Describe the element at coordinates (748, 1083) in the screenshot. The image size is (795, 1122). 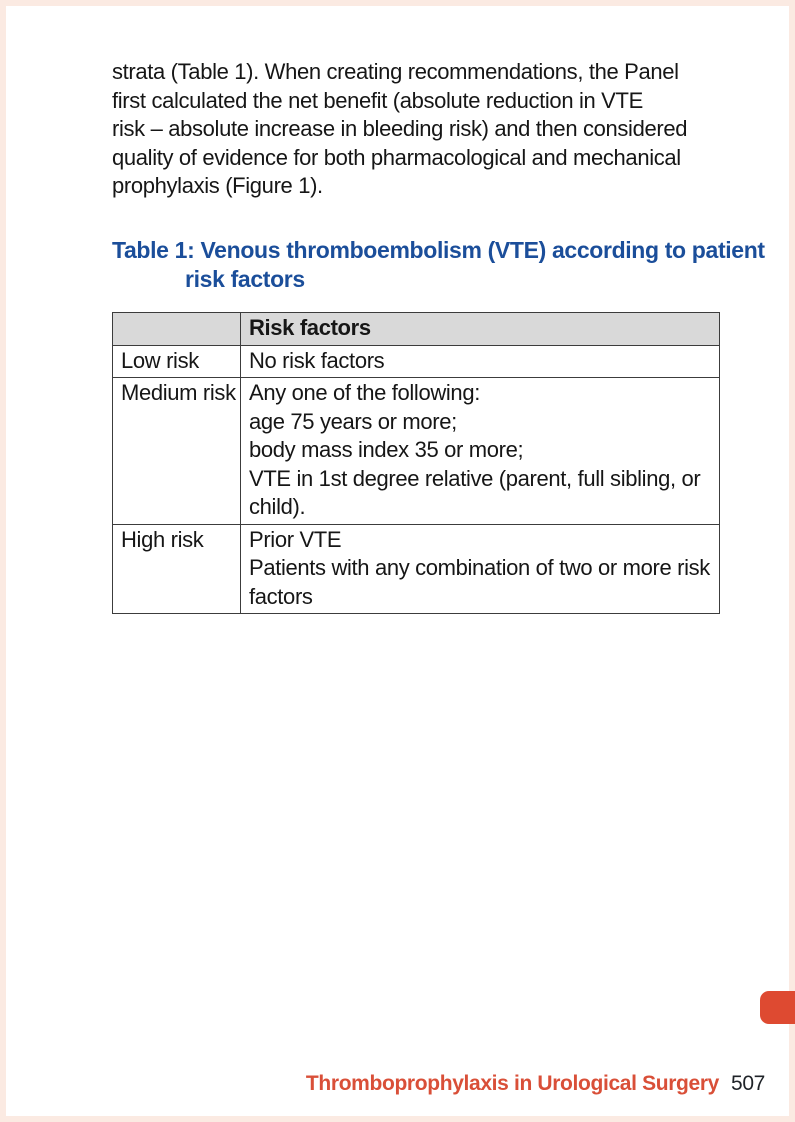
I see `footer-page-number: 507` at that location.